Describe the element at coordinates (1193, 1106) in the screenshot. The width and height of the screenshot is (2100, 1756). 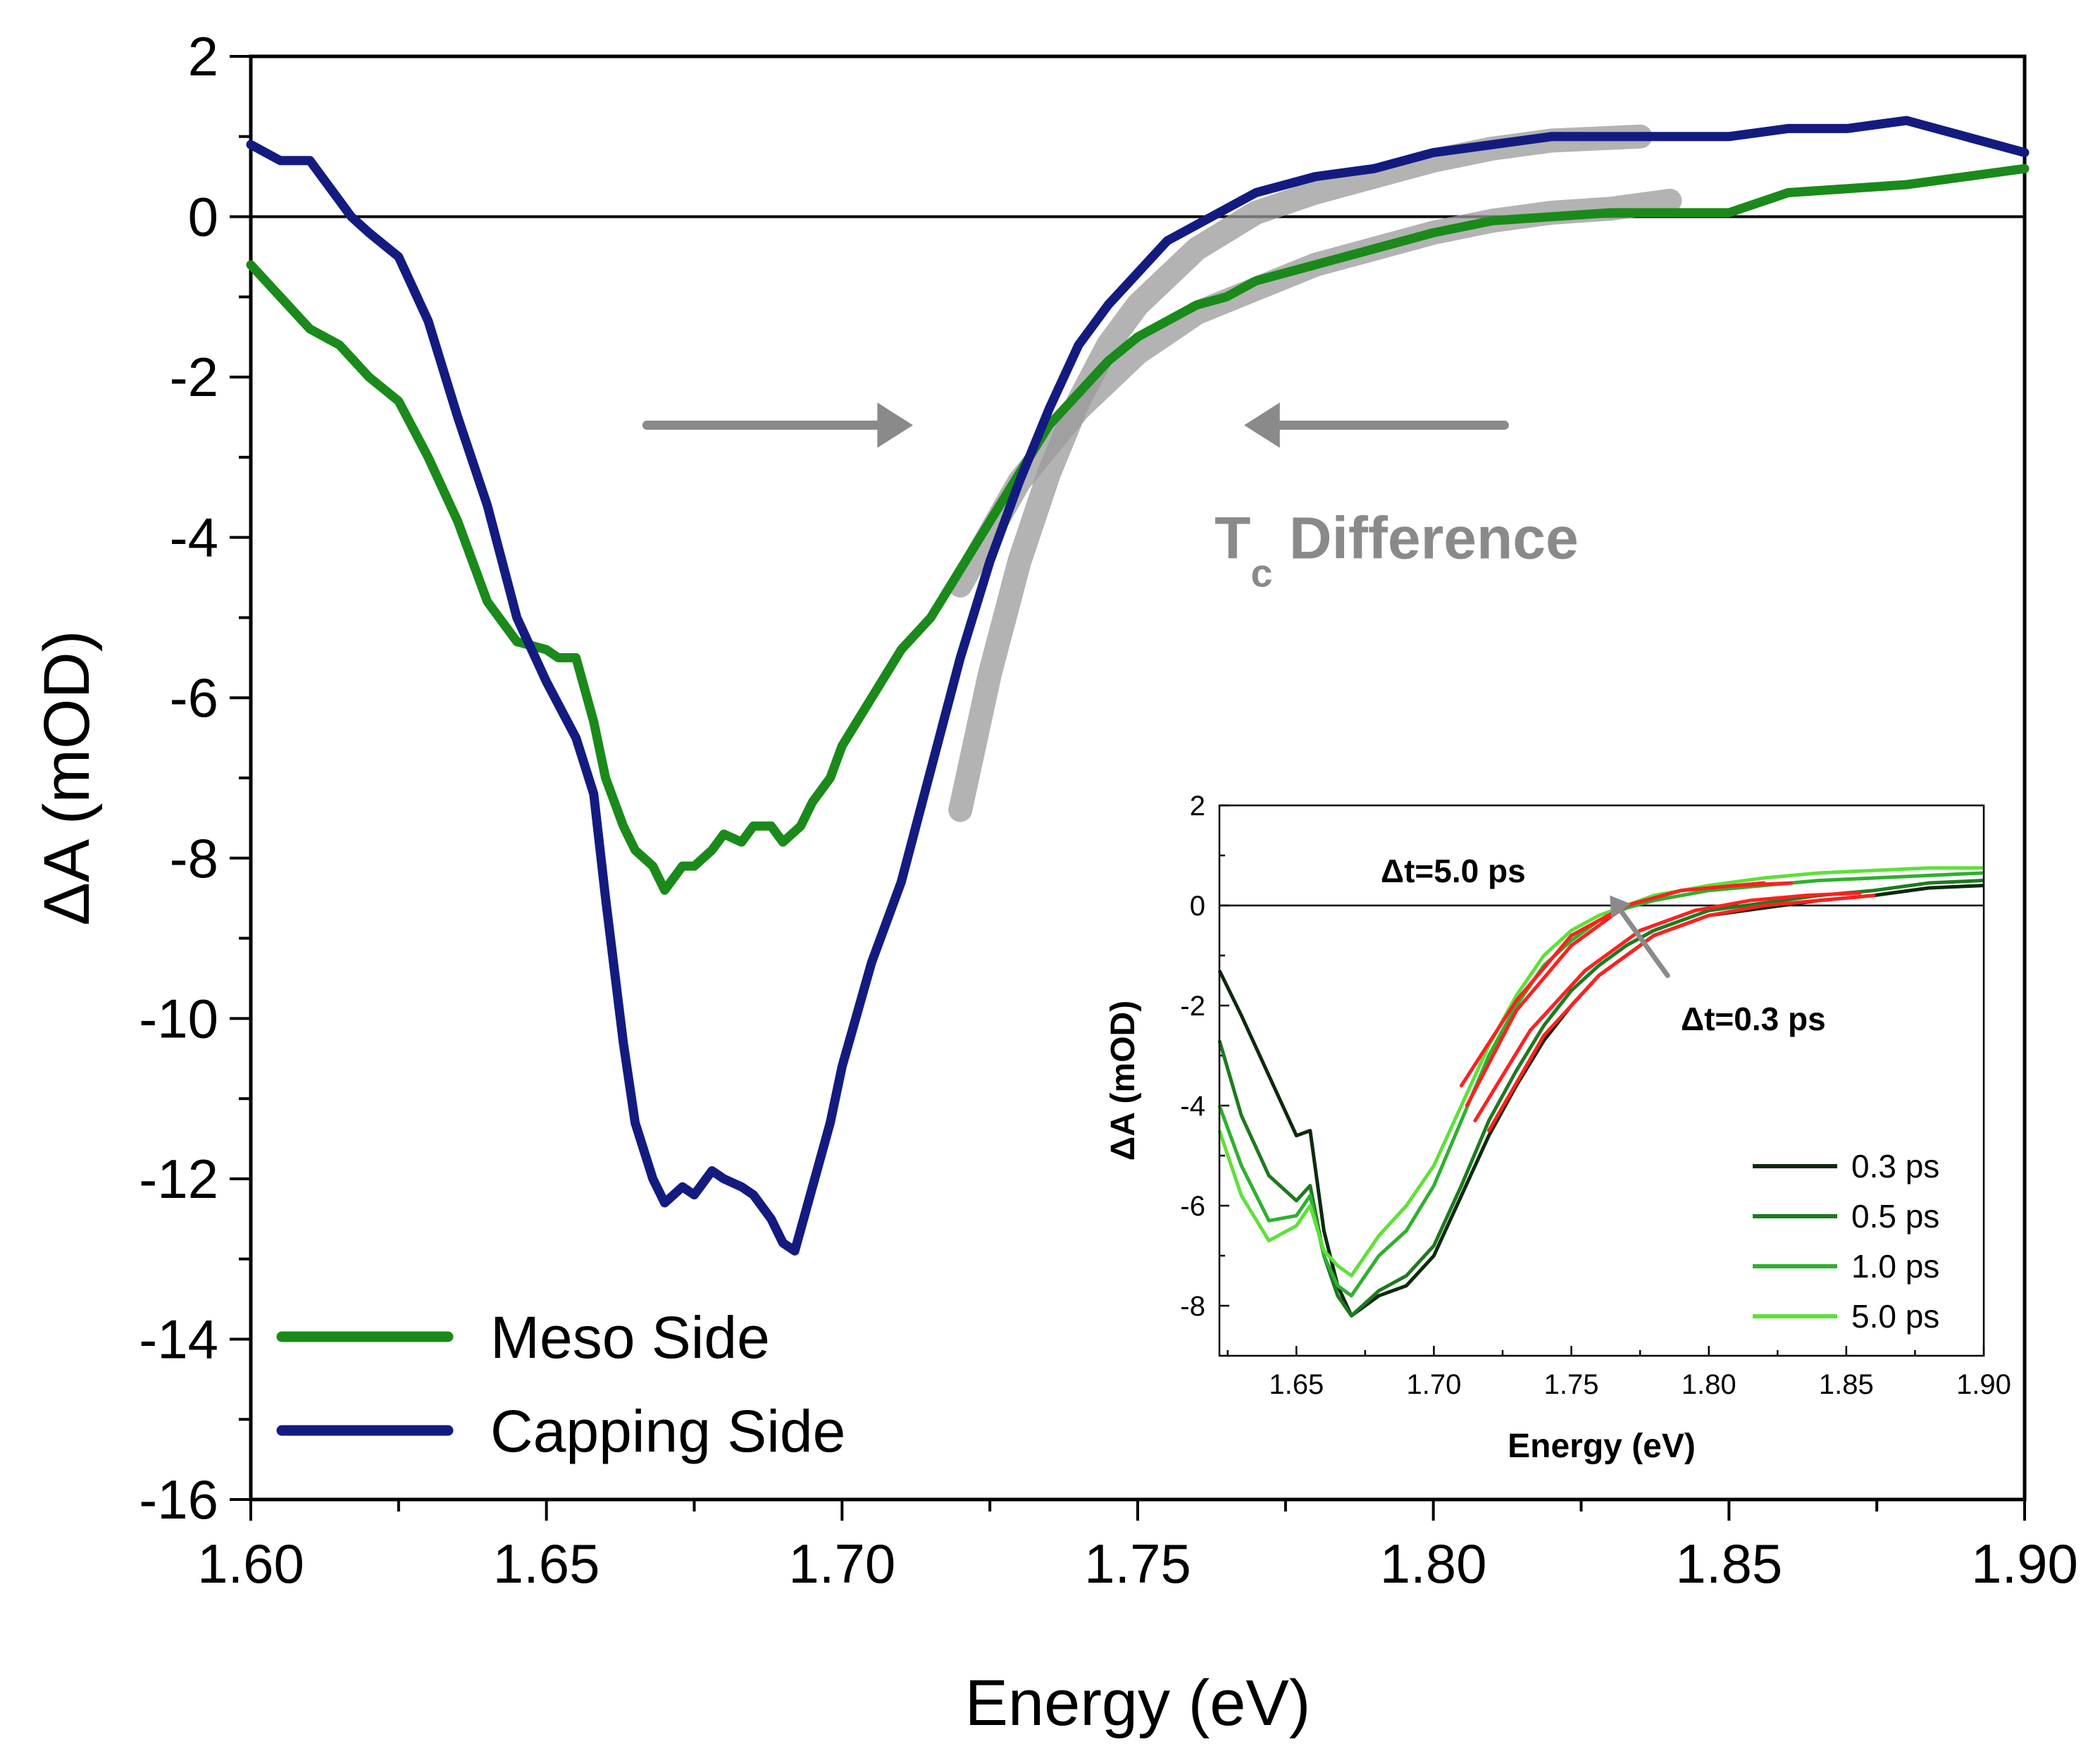
I see `inset-y-tick-label: -4` at that location.